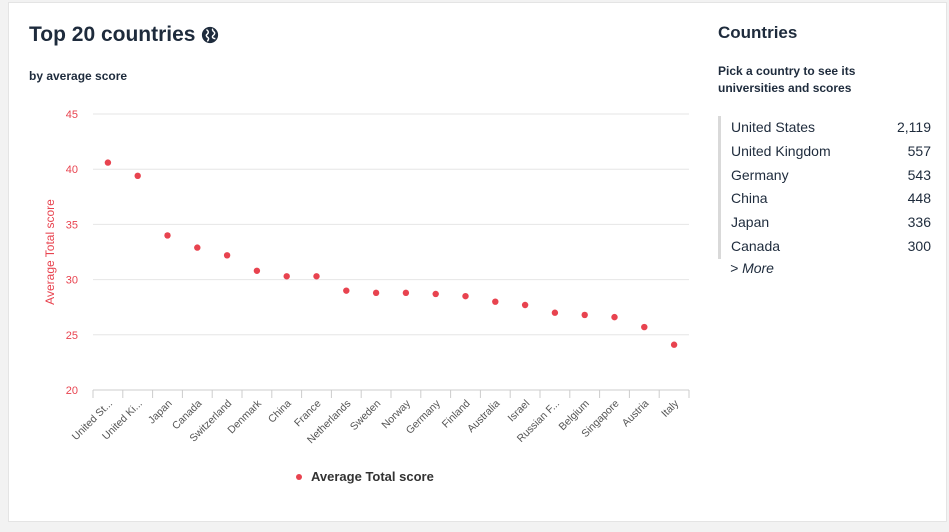 This screenshot has width=949, height=532. What do you see at coordinates (760, 174) in the screenshot?
I see `country-name: Germany` at bounding box center [760, 174].